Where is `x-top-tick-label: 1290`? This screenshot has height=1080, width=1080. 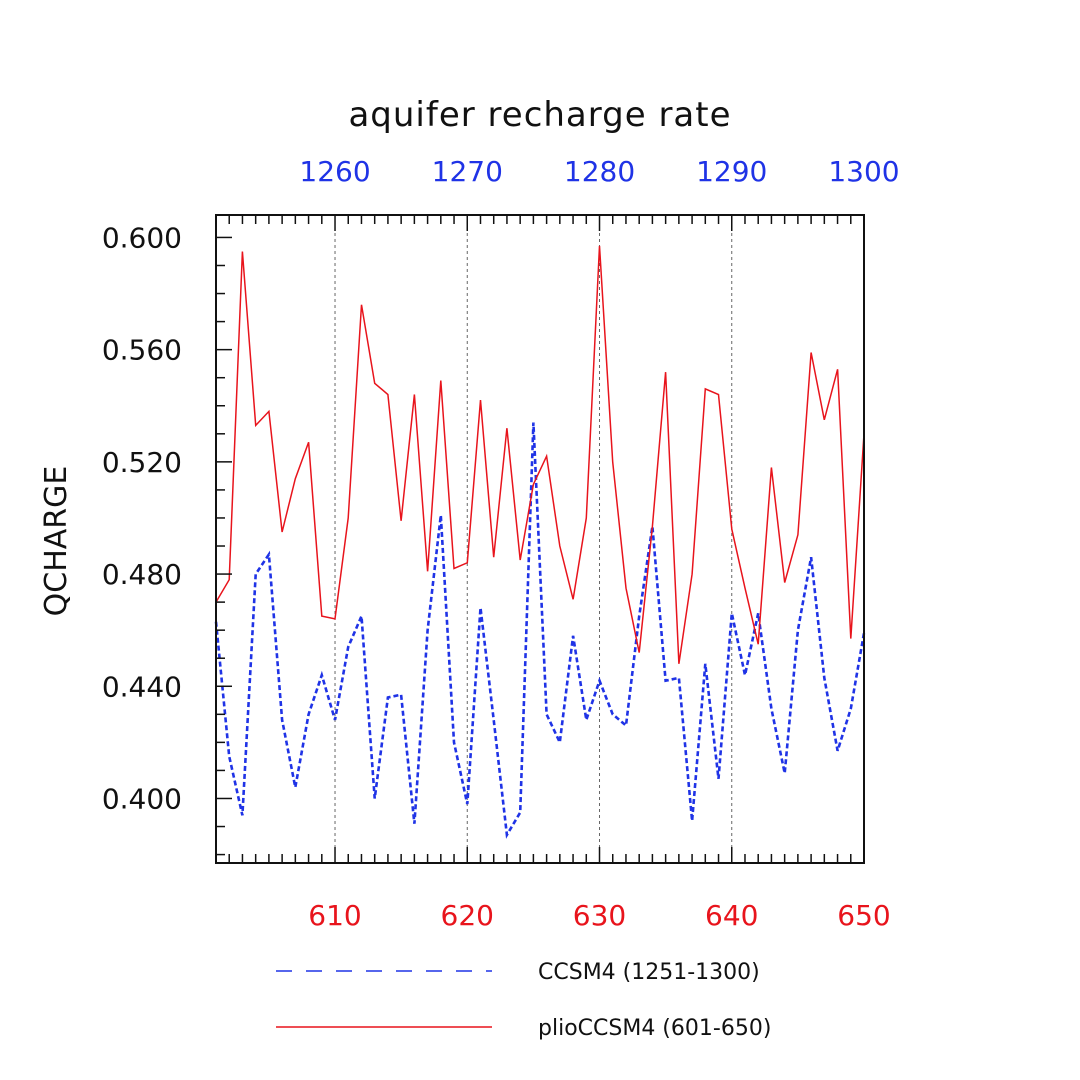
x-top-tick-label: 1290 is located at coordinates (731, 171).